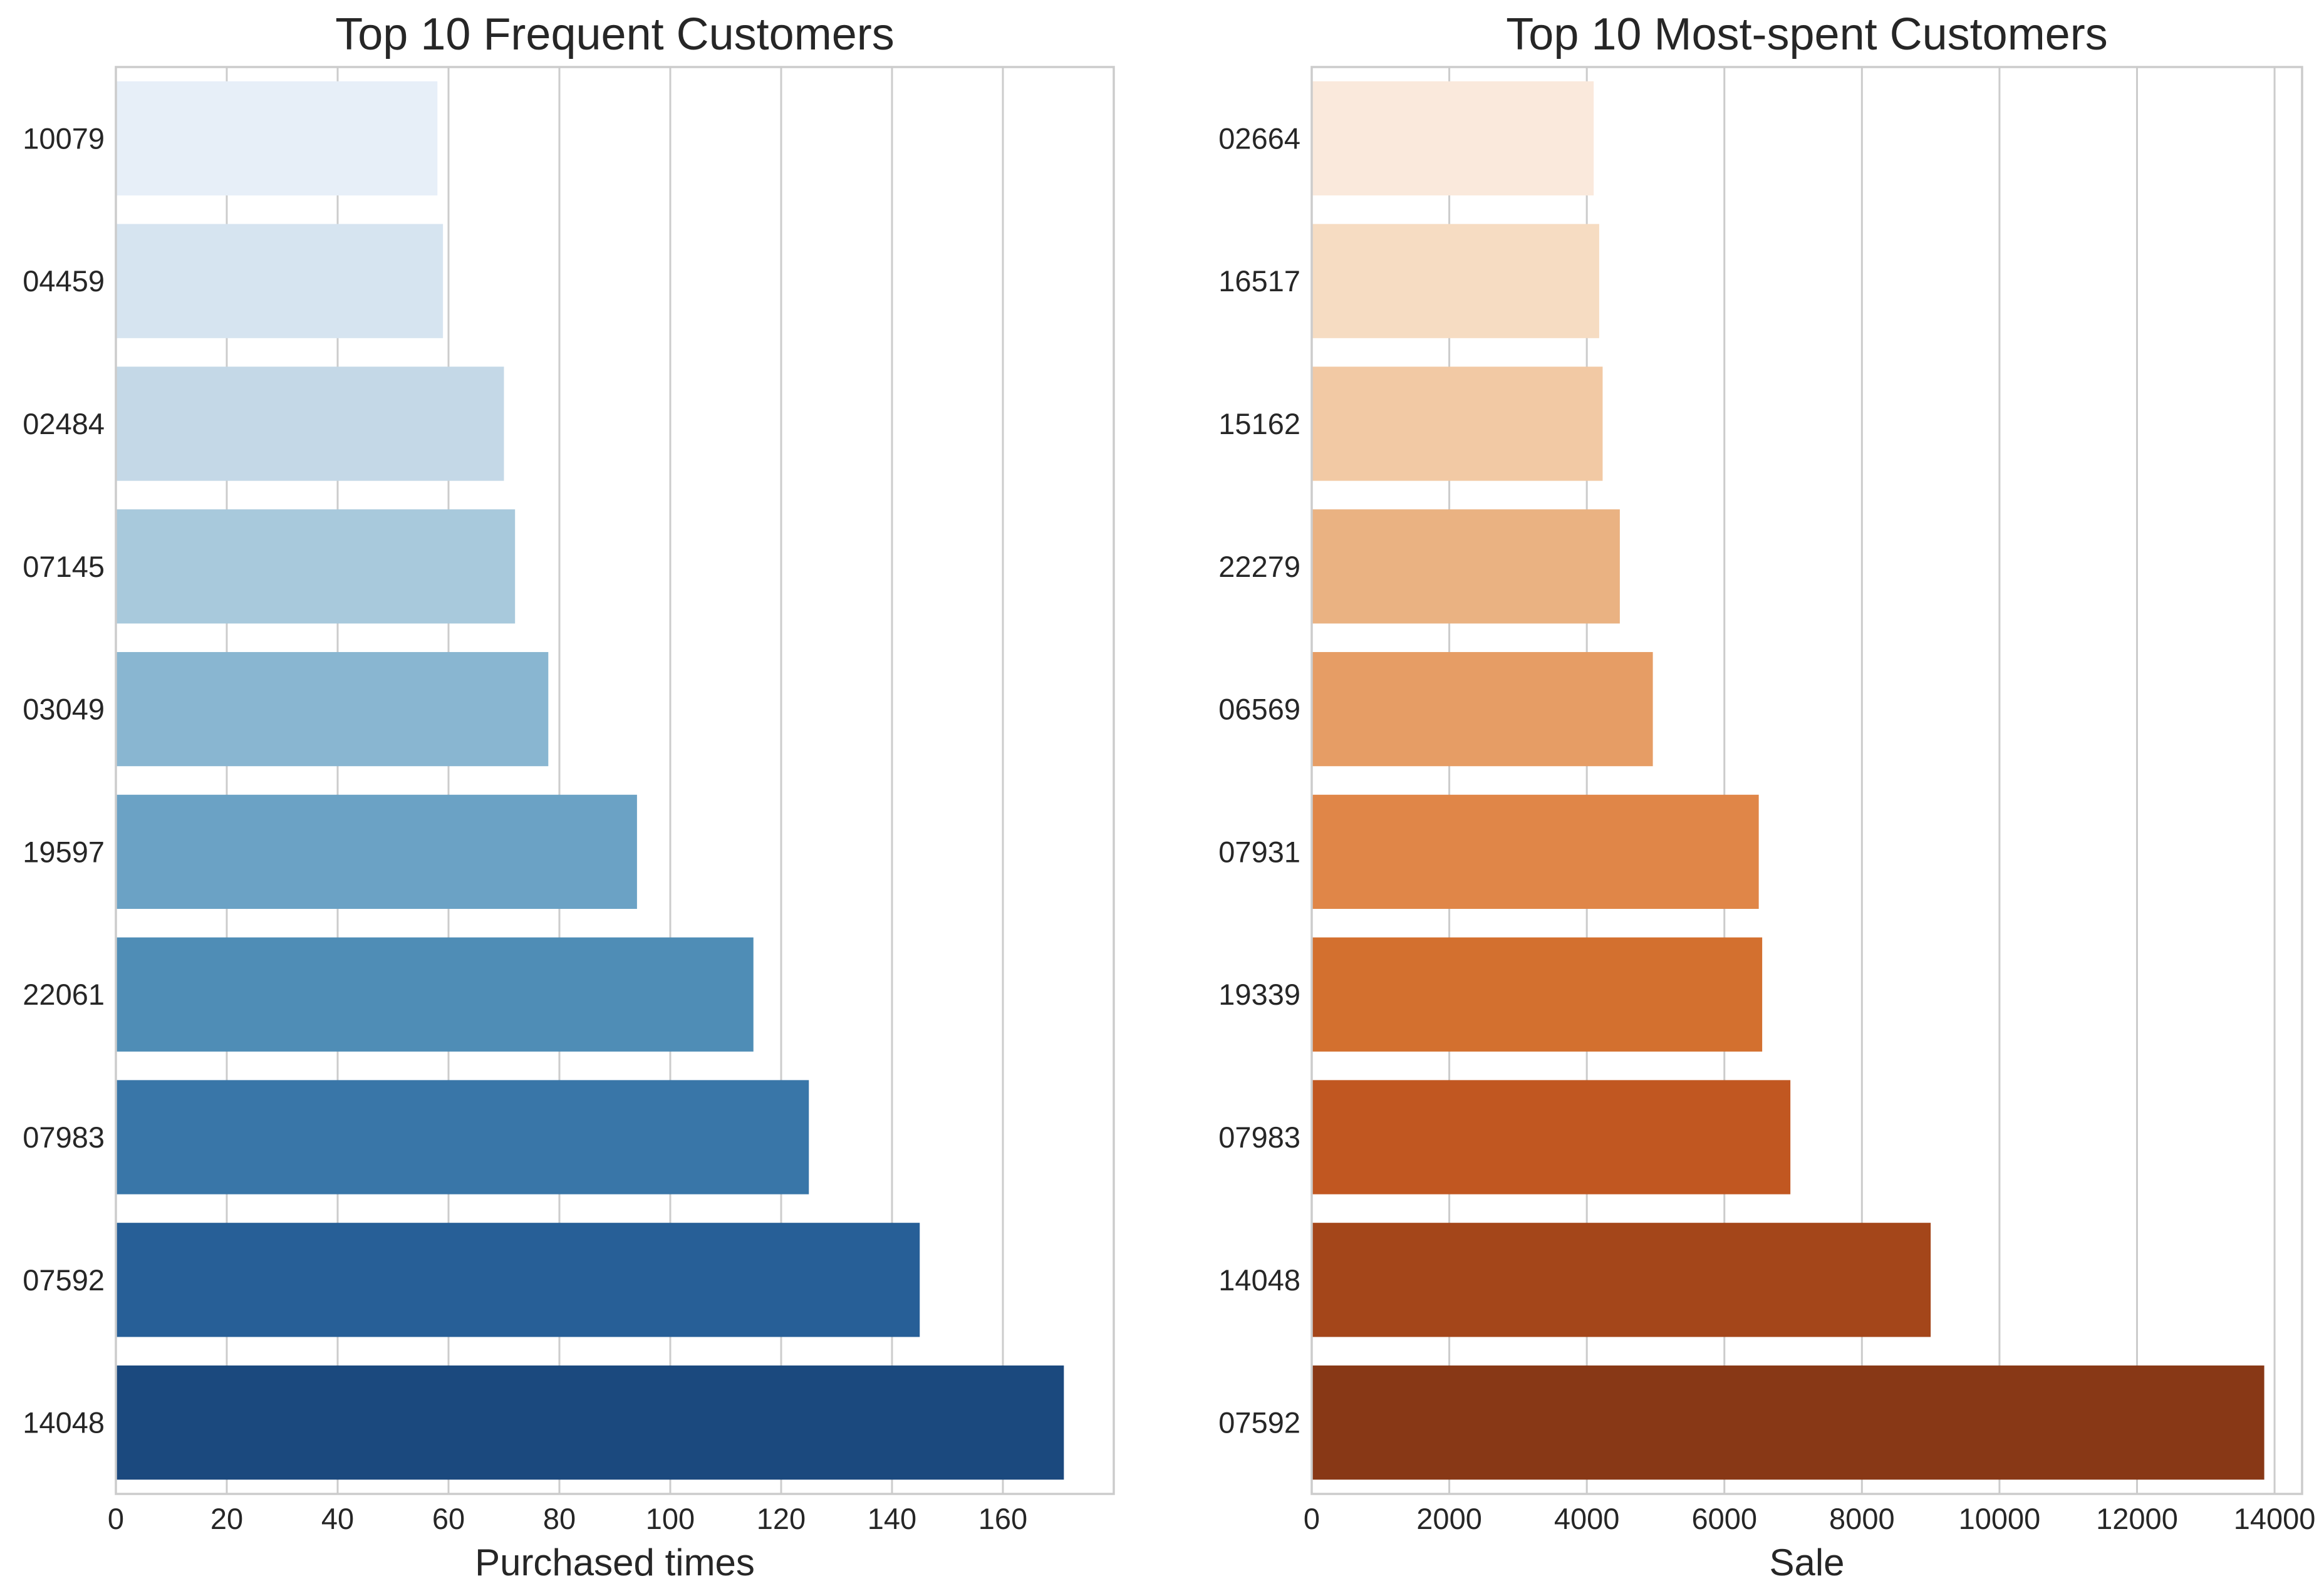 Image resolution: width=2324 pixels, height=1591 pixels. What do you see at coordinates (1449, 1518) in the screenshot?
I see `x-tick-label: 2000` at bounding box center [1449, 1518].